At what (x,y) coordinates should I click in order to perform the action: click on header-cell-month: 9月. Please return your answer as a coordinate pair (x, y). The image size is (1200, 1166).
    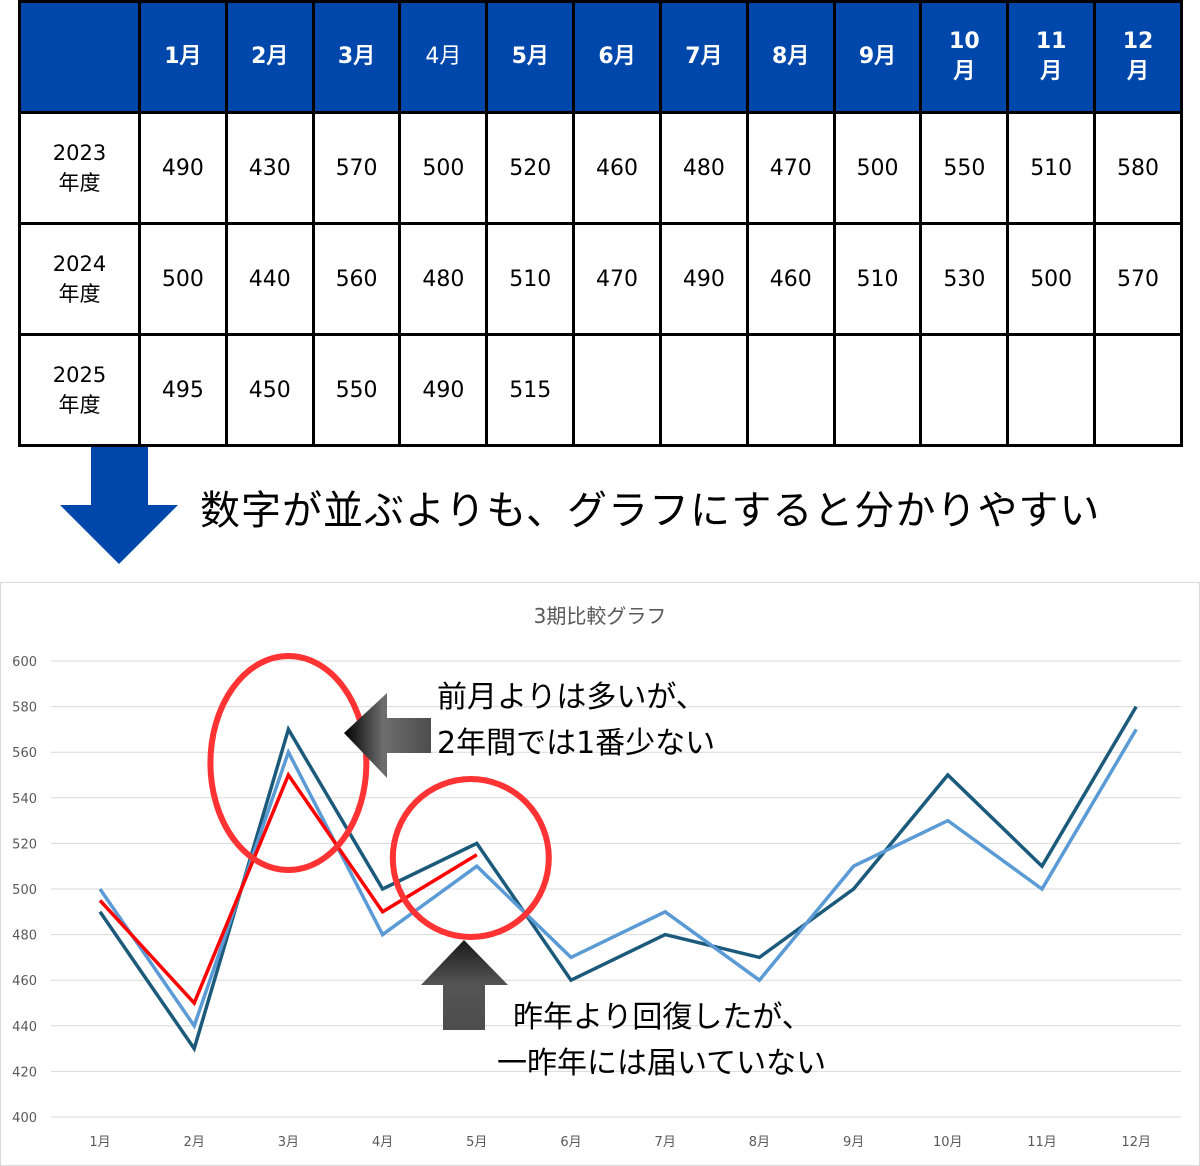
    Looking at the image, I should click on (877, 57).